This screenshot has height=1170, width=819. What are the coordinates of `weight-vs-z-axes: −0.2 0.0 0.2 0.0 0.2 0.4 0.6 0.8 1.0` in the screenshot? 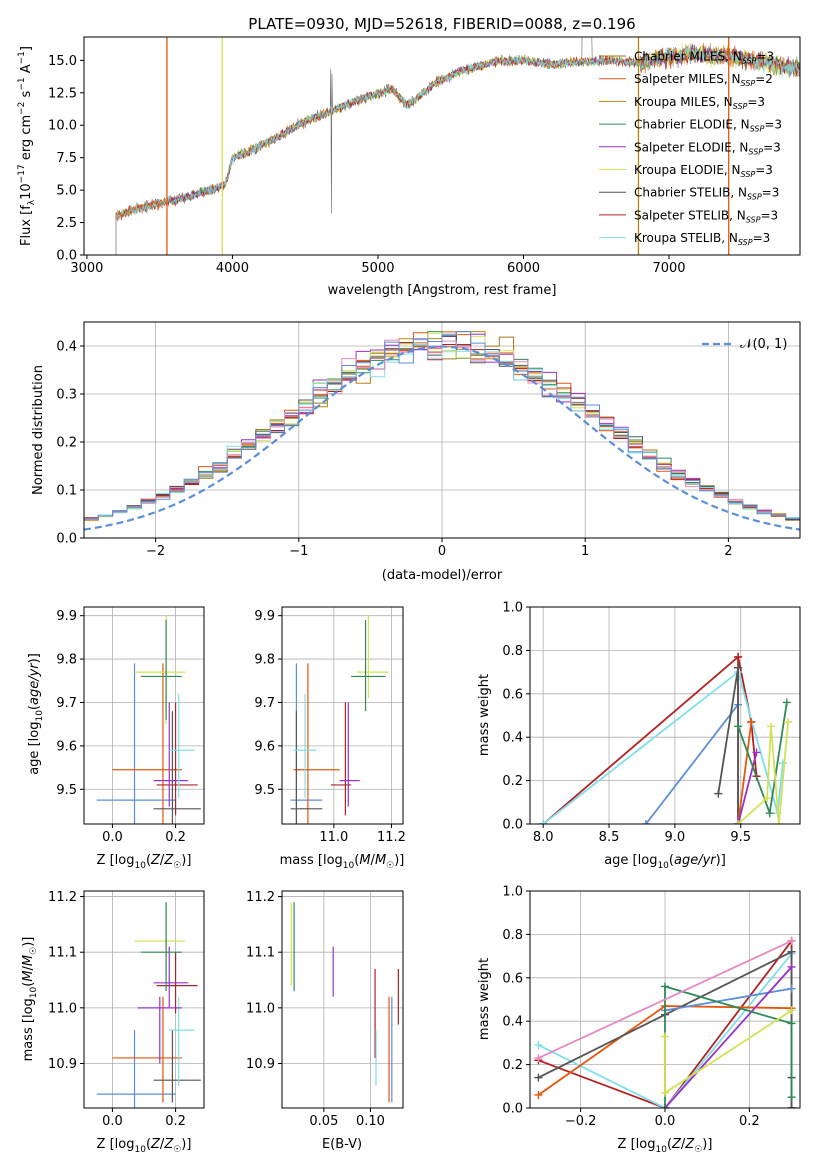 It's located at (651, 1007).